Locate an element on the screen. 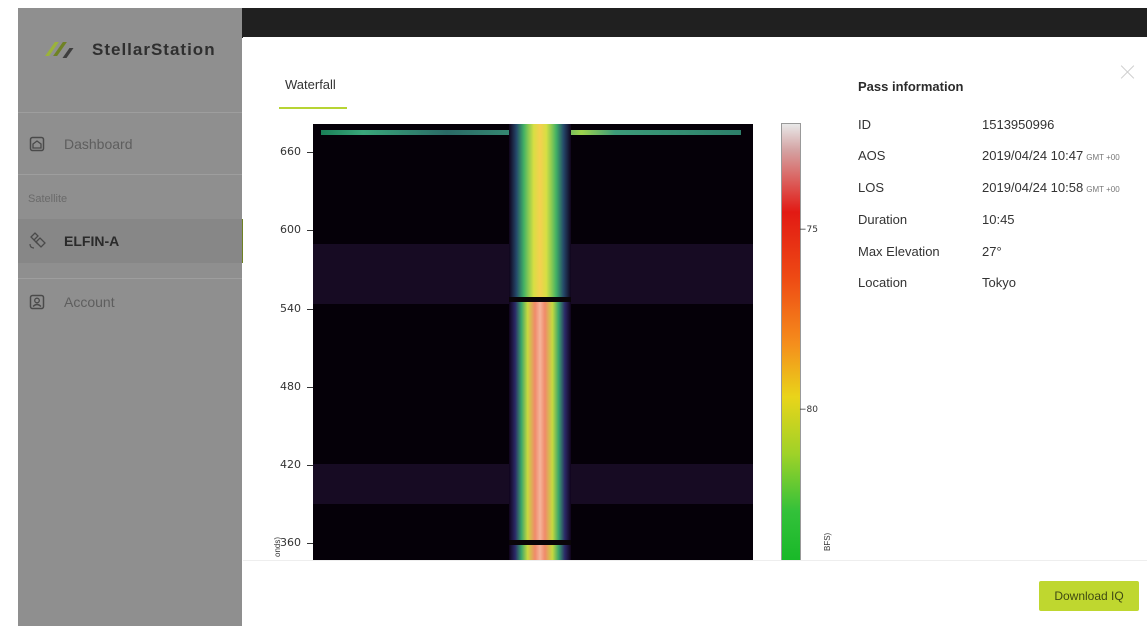 This screenshot has width=1147, height=627. colorbar-tick-label: −75 is located at coordinates (808, 230).